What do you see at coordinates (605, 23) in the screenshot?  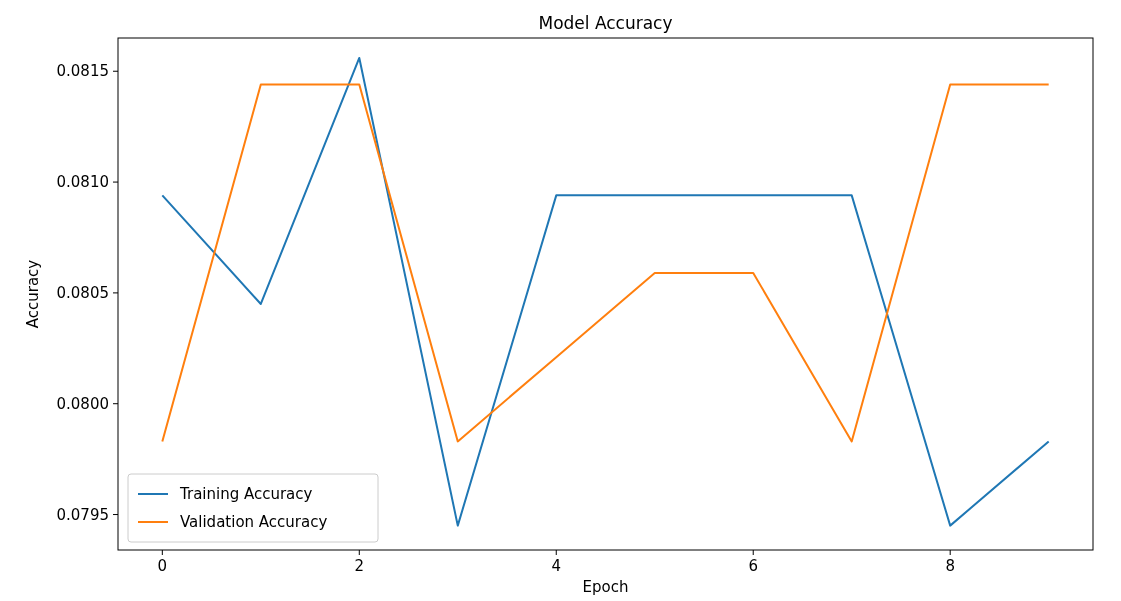 I see `chart-title: Model Accuracy` at bounding box center [605, 23].